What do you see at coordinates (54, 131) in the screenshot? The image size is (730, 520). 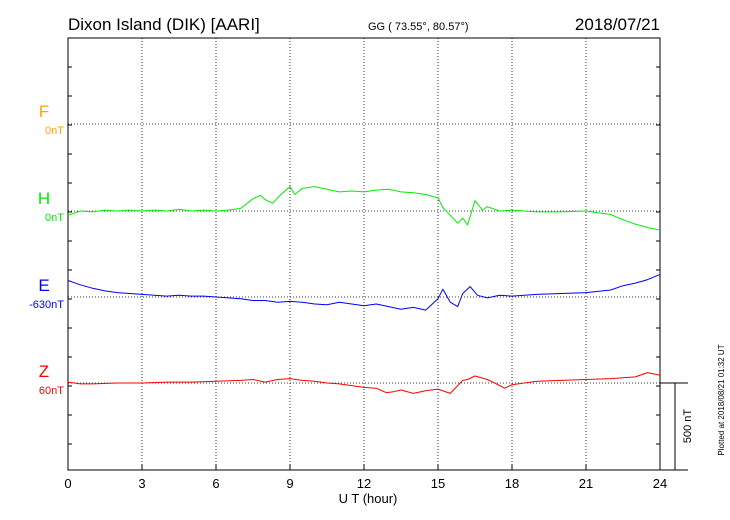 I see `series-offset-f: 0nT` at bounding box center [54, 131].